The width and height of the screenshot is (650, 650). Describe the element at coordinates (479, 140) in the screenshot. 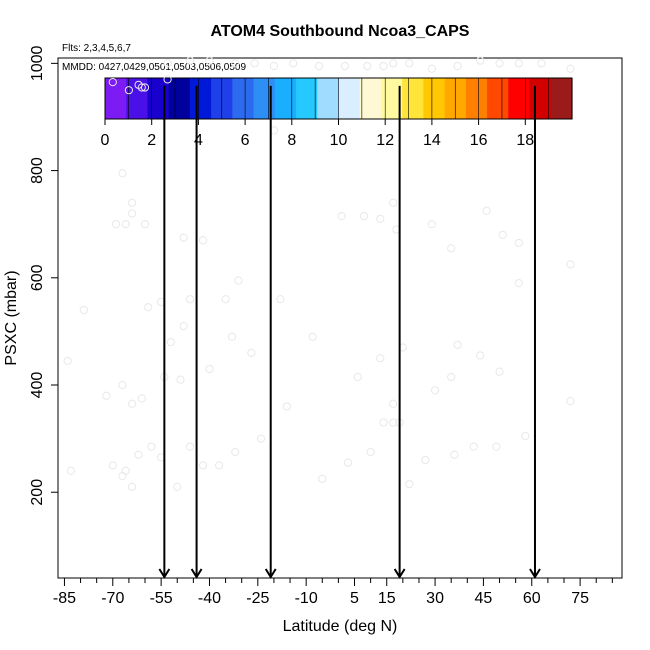

I see `colorbar-tick-label: 16` at that location.